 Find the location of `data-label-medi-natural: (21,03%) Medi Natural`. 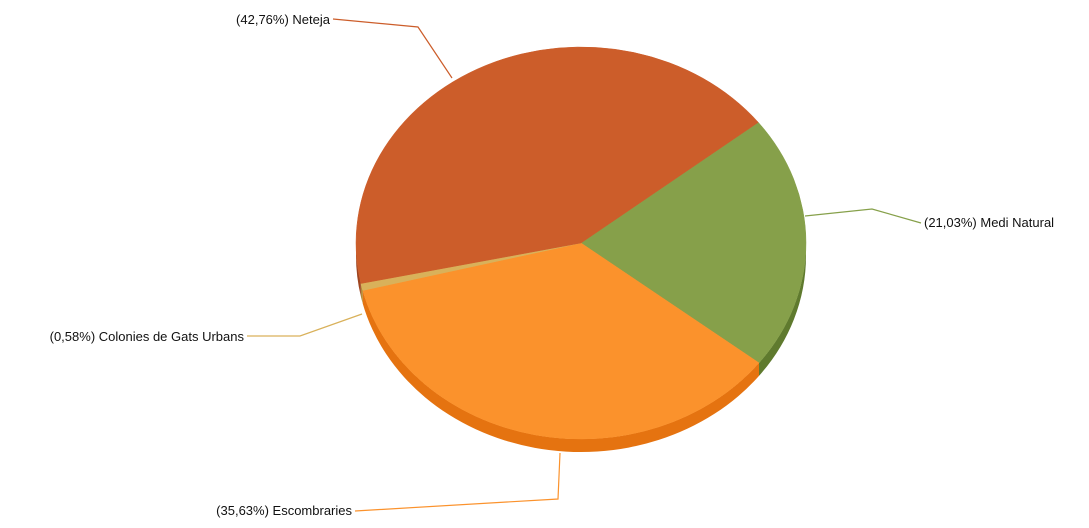

data-label-medi-natural: (21,03%) Medi Natural is located at coordinates (989, 222).